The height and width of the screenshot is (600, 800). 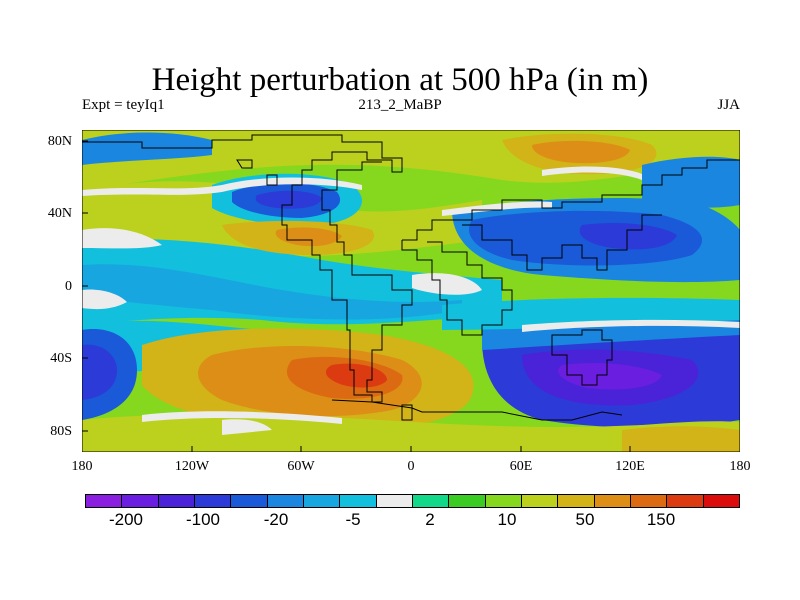 I want to click on x-tick-label: 60E, so click(x=521, y=466).